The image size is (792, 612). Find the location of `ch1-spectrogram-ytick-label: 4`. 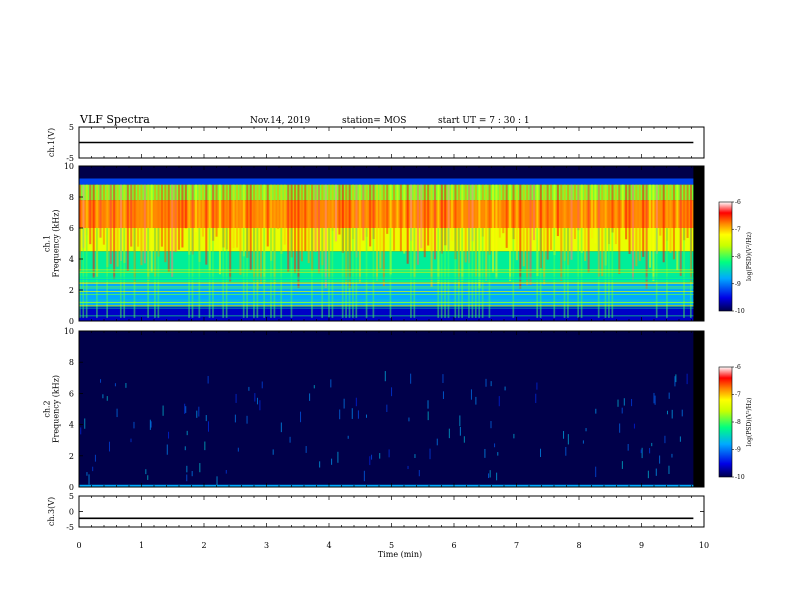

ch1-spectrogram-ytick-label: 4 is located at coordinates (71, 259).